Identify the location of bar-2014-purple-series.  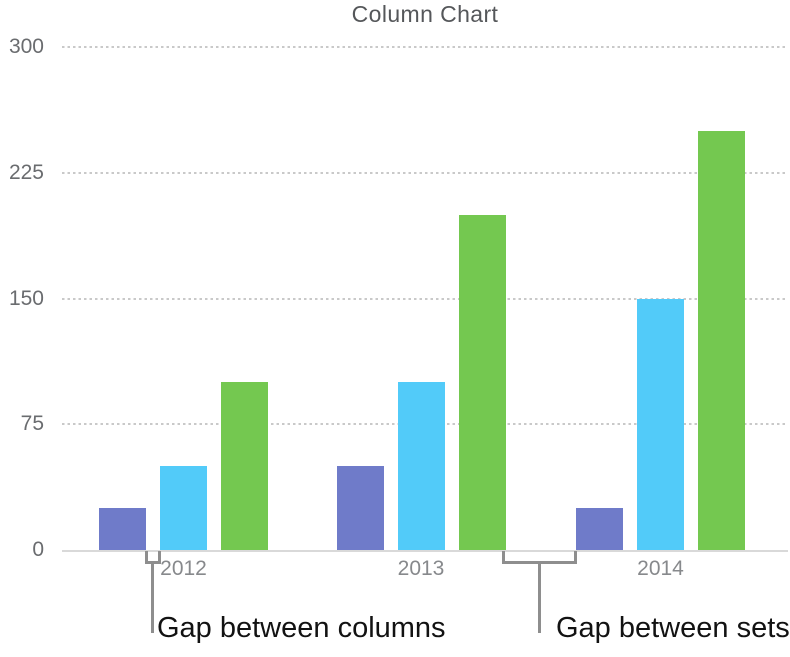
(599, 529).